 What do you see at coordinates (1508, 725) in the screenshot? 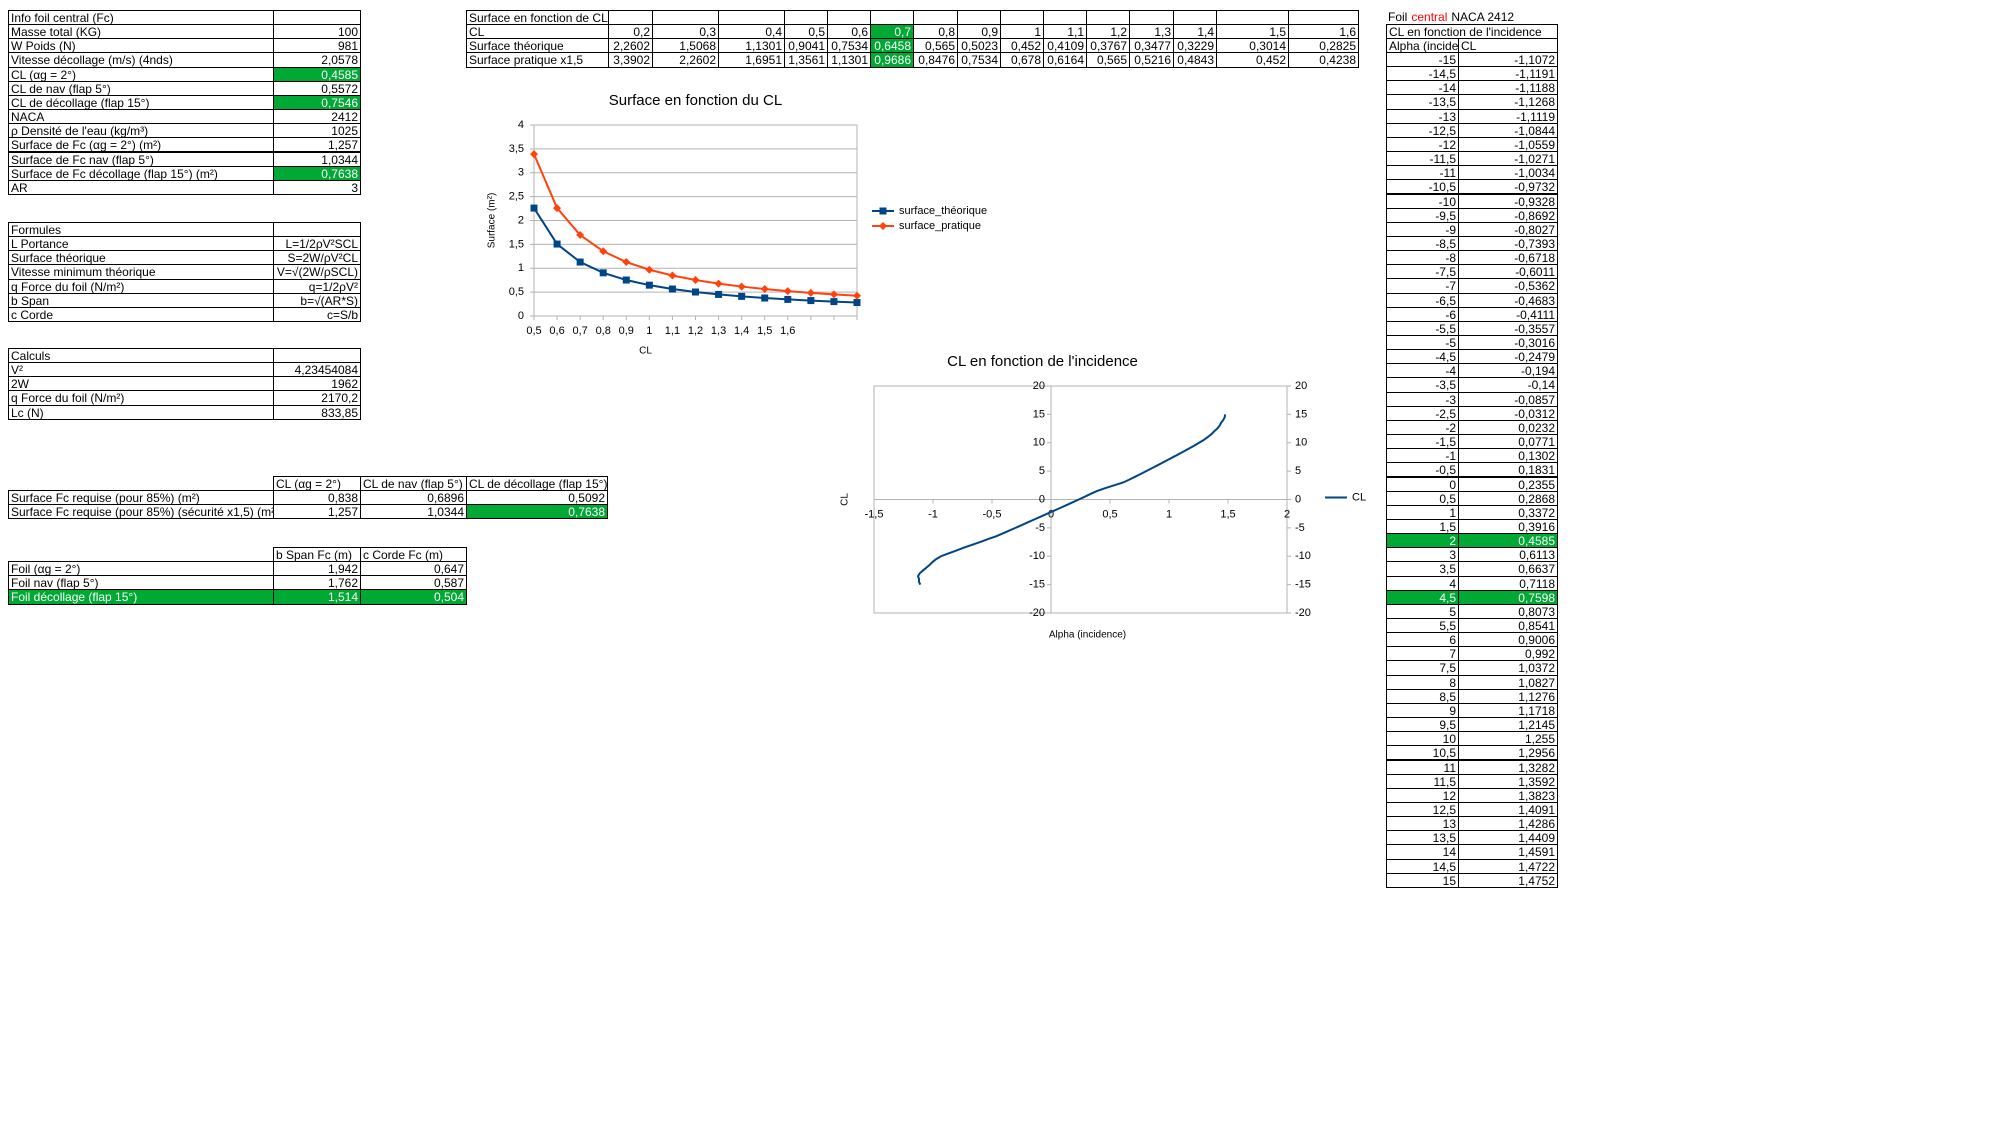
I see `cell: 1,2145` at bounding box center [1508, 725].